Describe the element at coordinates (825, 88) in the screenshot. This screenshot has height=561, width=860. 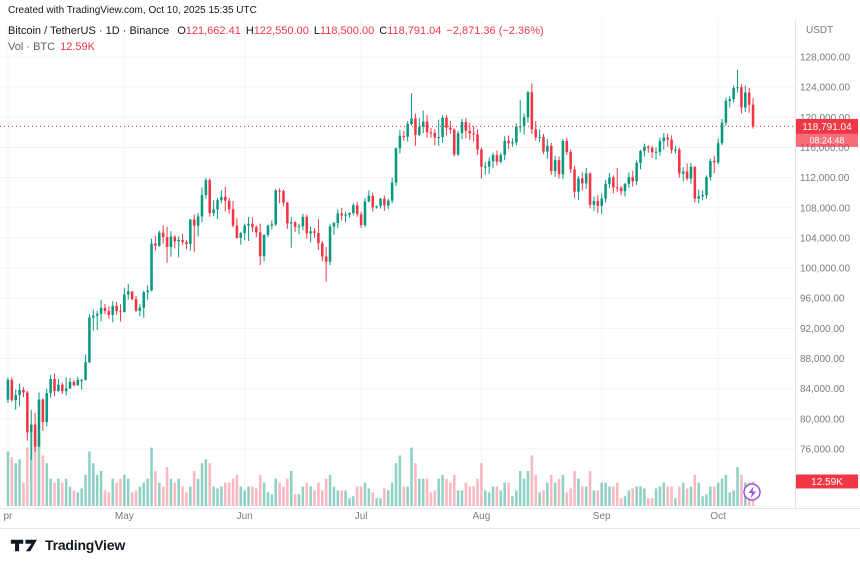
I see `svg-text: 124,000.00` at that location.